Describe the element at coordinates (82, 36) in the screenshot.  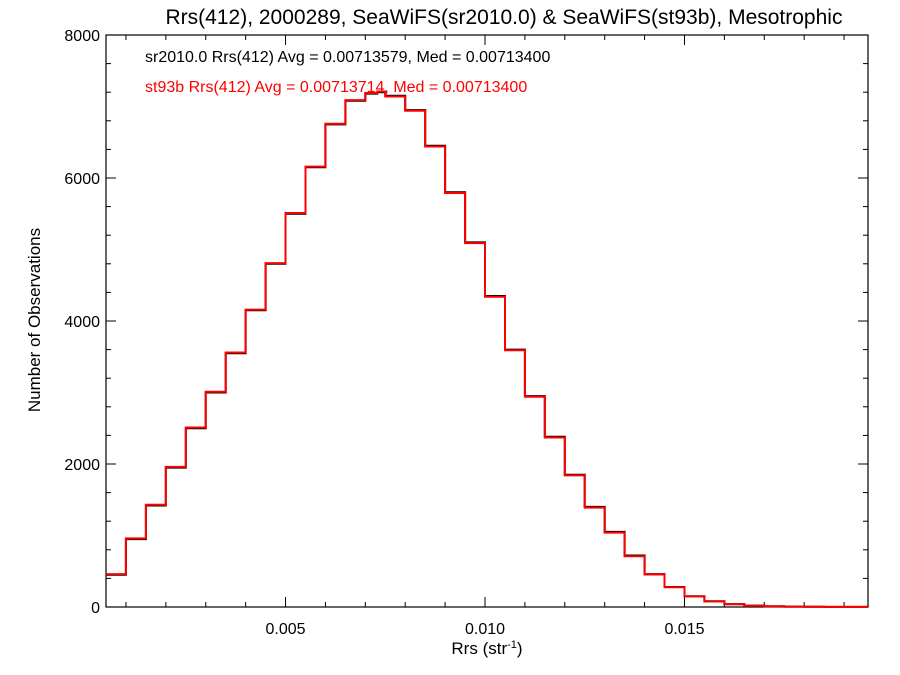
I see `y-tick-label: 8000` at that location.